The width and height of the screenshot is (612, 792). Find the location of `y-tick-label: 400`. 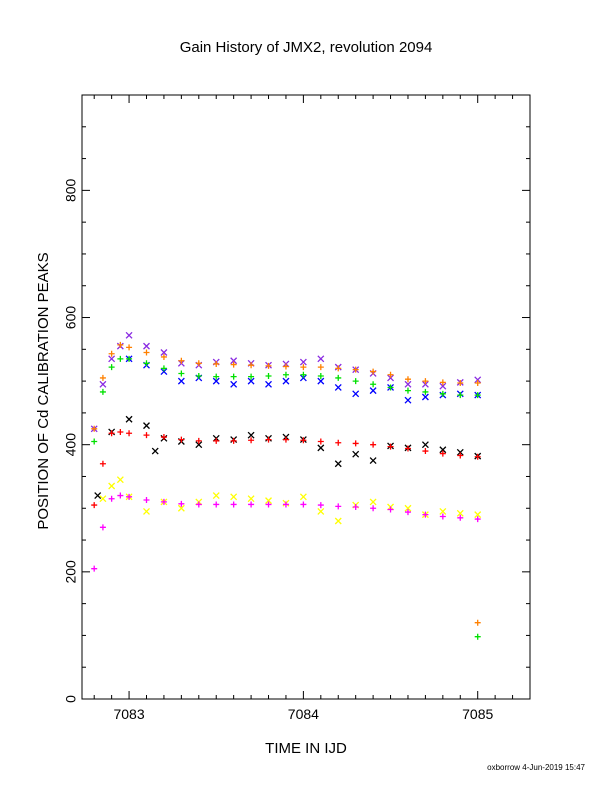

y-tick-label: 400 is located at coordinates (71, 445).